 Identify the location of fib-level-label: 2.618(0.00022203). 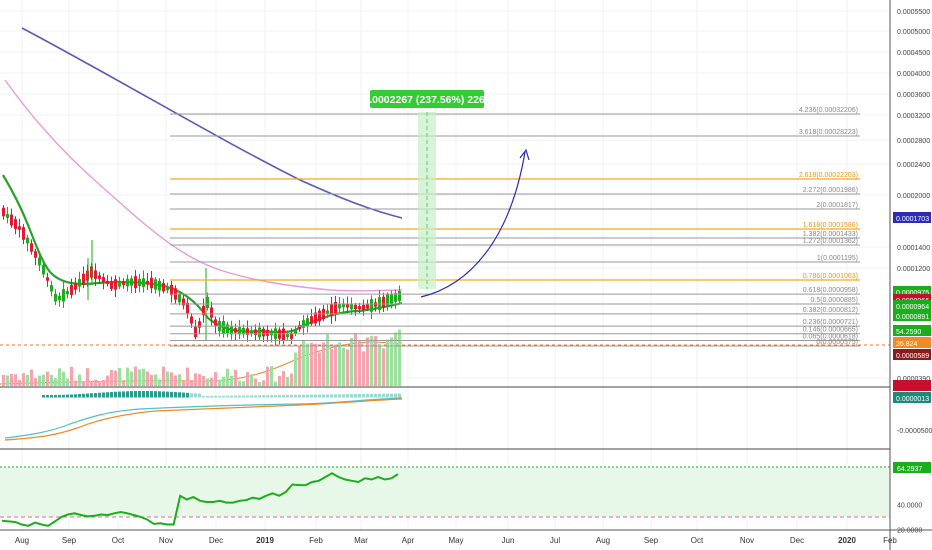
(828, 175).